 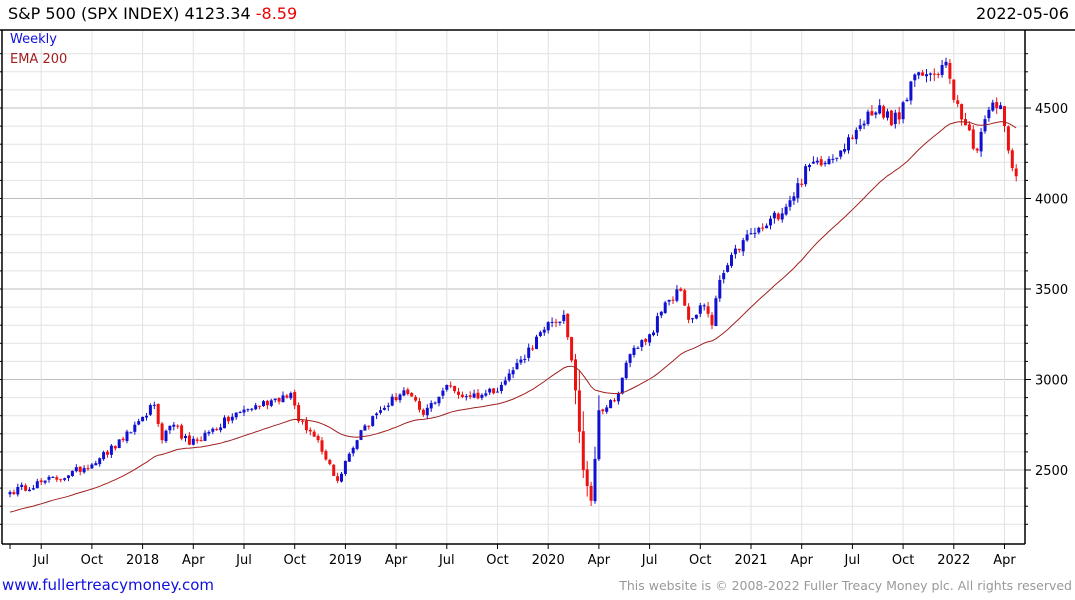 I want to click on x-tick-label: 2022, so click(x=953, y=560).